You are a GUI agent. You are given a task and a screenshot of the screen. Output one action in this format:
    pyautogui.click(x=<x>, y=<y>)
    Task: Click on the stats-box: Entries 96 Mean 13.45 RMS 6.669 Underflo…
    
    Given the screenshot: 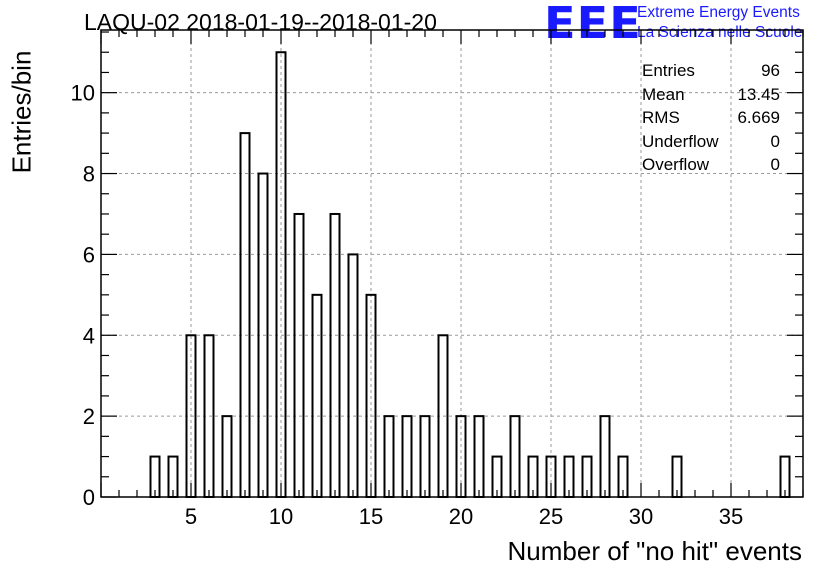 What is the action you would take?
    pyautogui.click(x=709, y=118)
    